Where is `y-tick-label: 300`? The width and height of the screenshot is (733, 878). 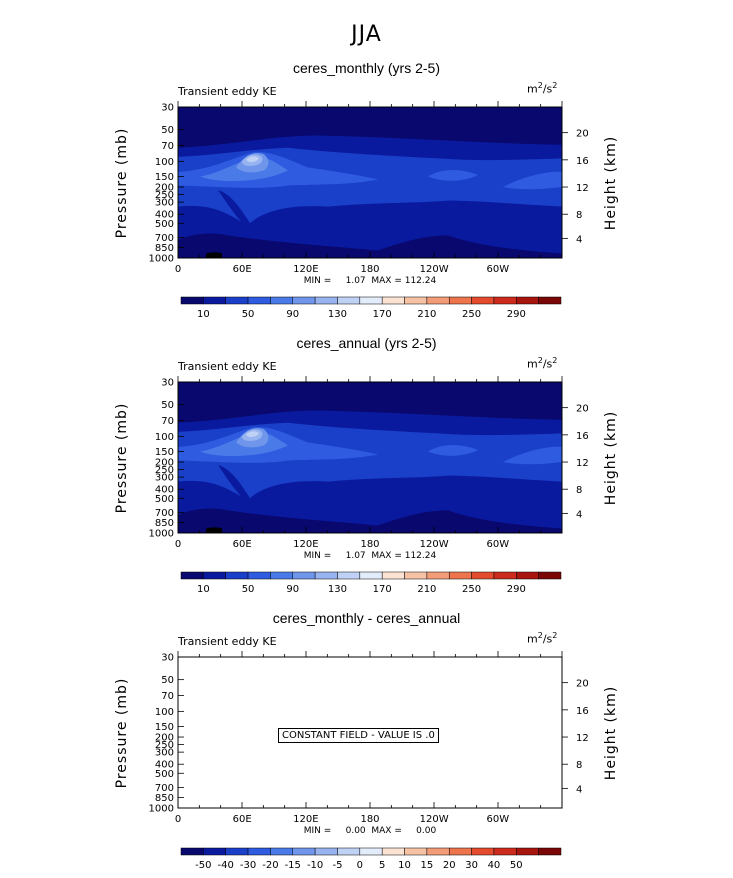
y-tick-label: 300 is located at coordinates (164, 478).